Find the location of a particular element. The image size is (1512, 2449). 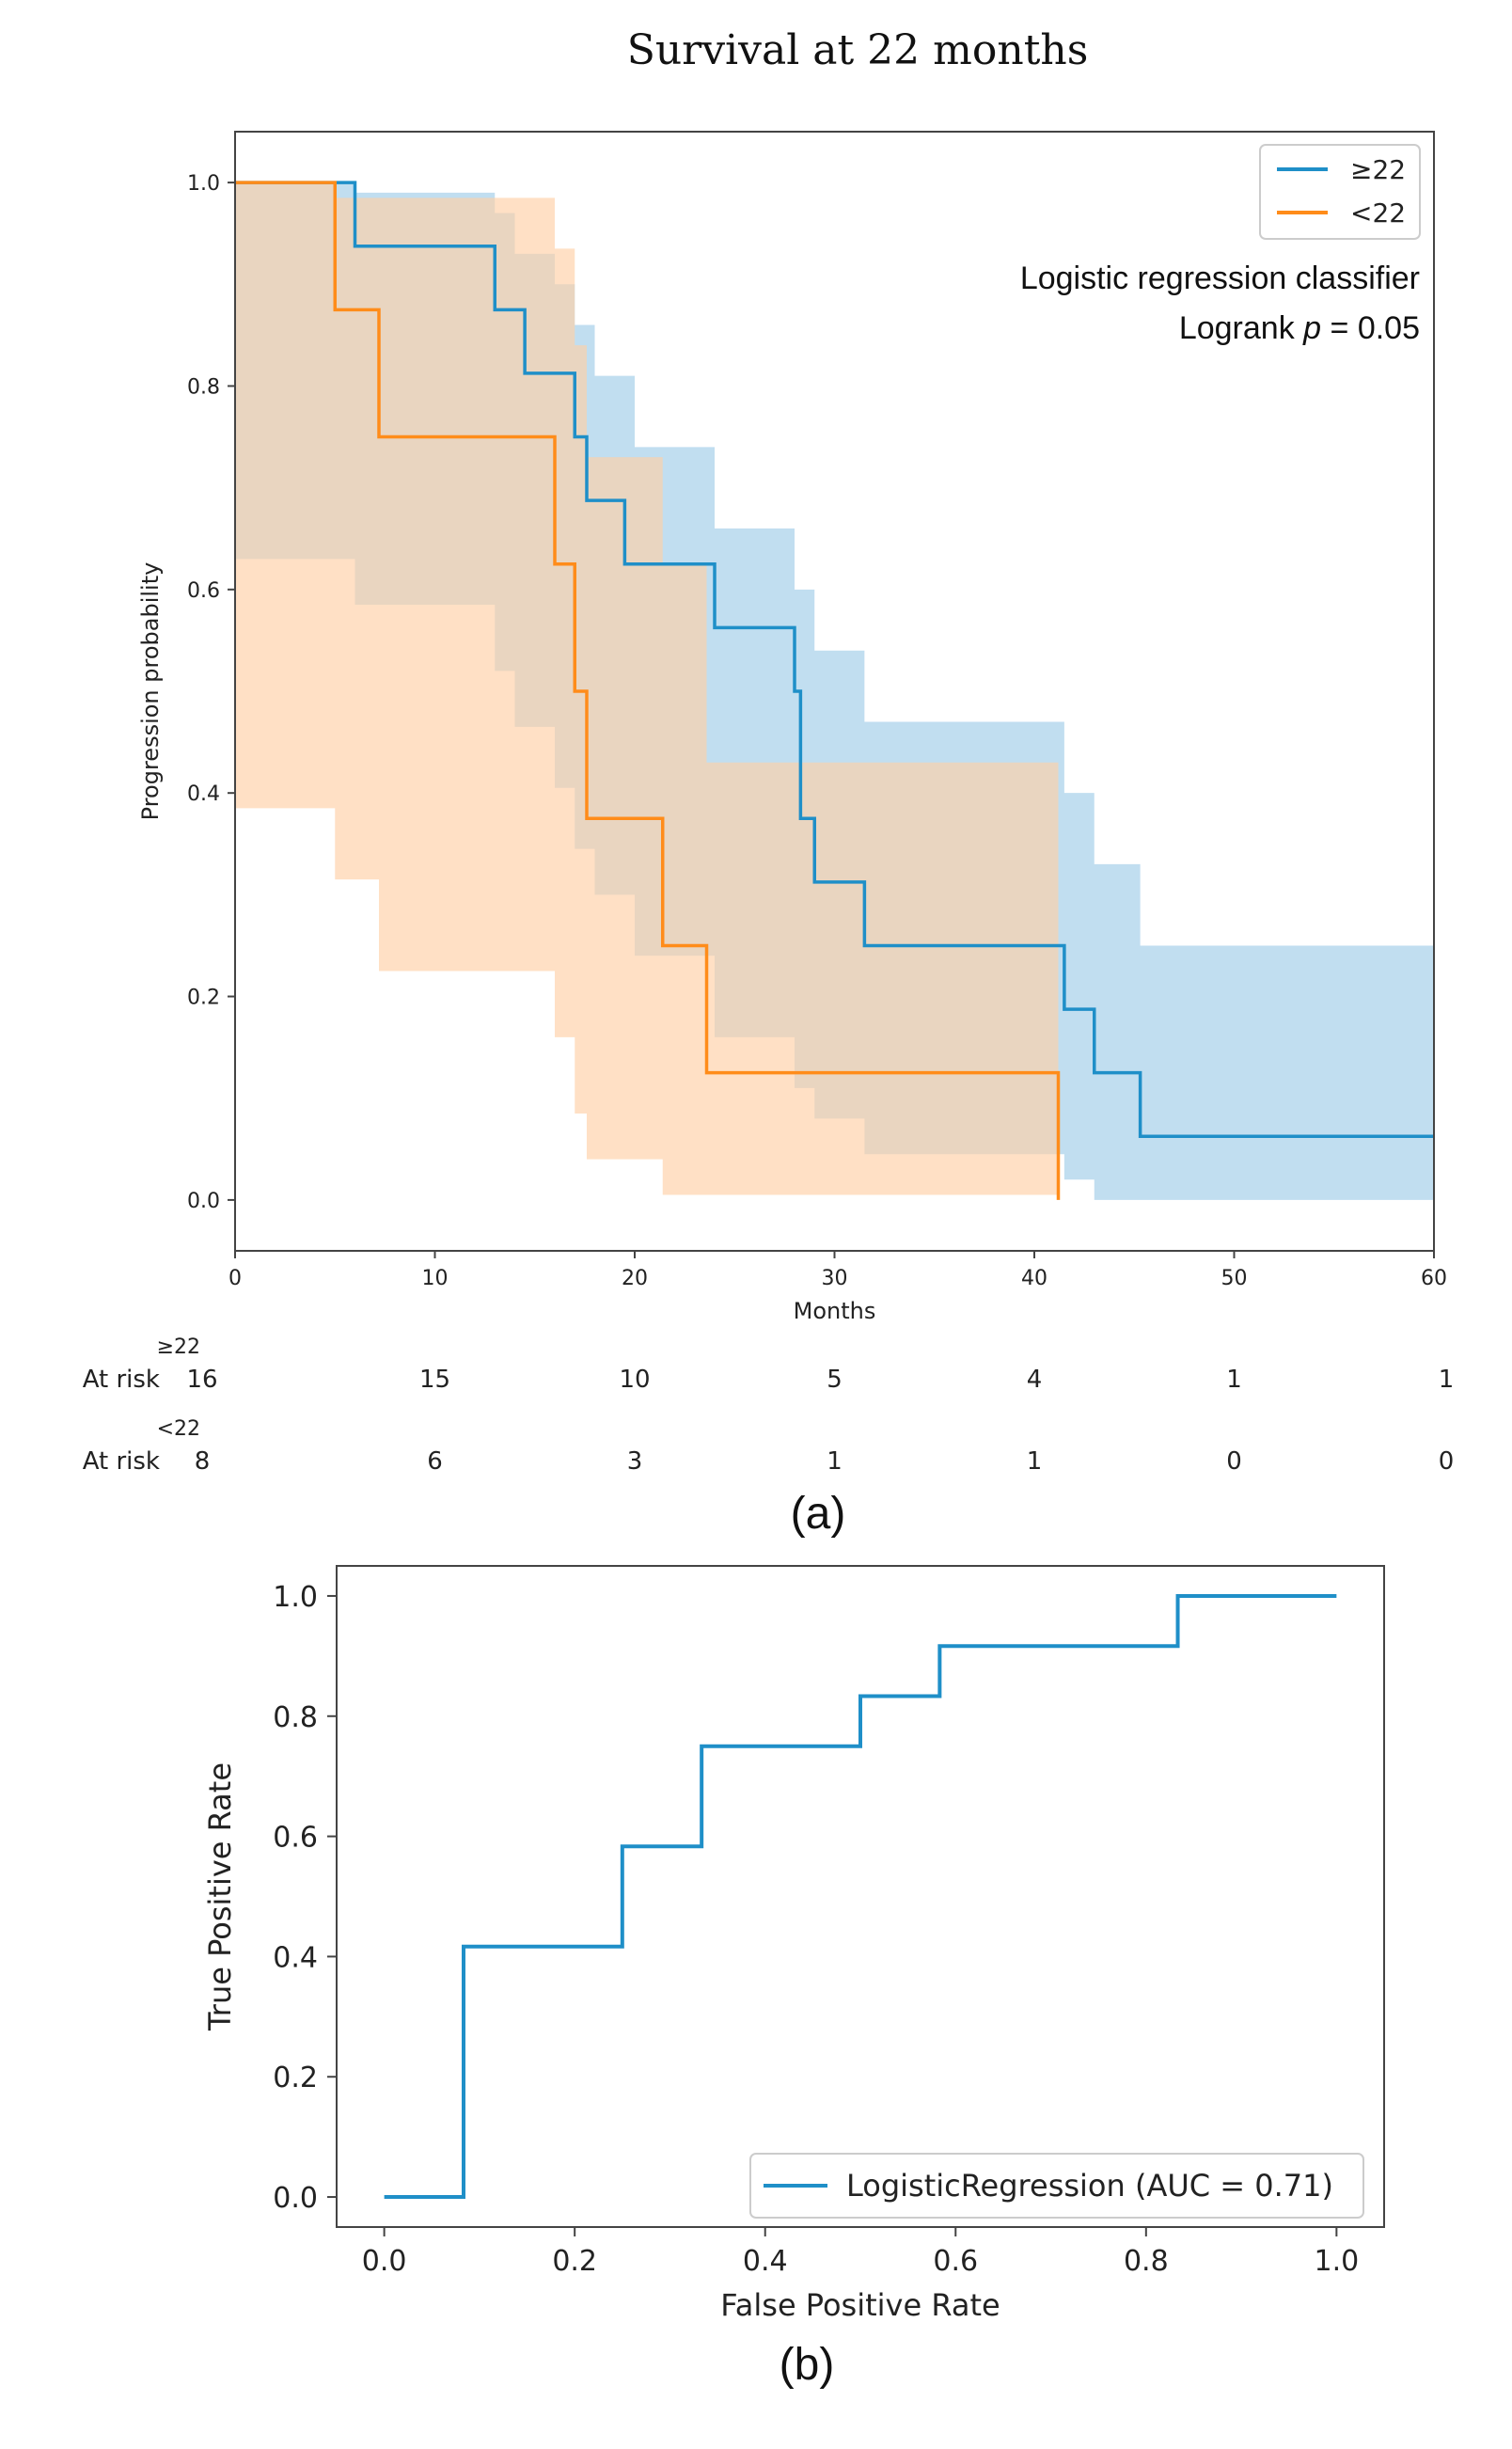

km-x-ticks: 0 10 20 30 40 50 60 is located at coordinates (837, 1270).